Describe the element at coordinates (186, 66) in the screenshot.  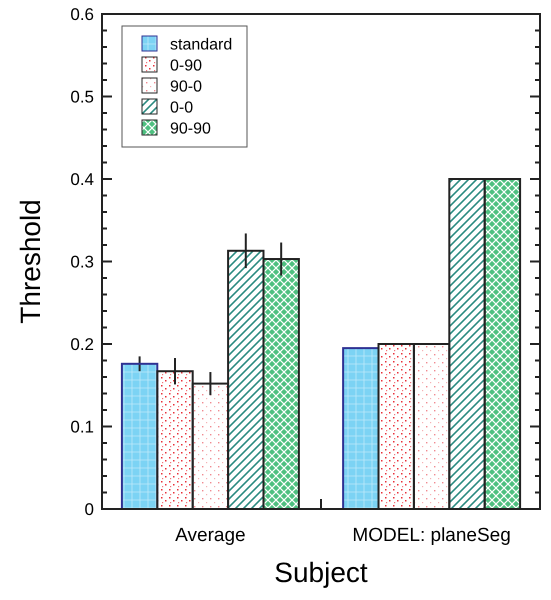
I see `legend-label: 0-90` at that location.